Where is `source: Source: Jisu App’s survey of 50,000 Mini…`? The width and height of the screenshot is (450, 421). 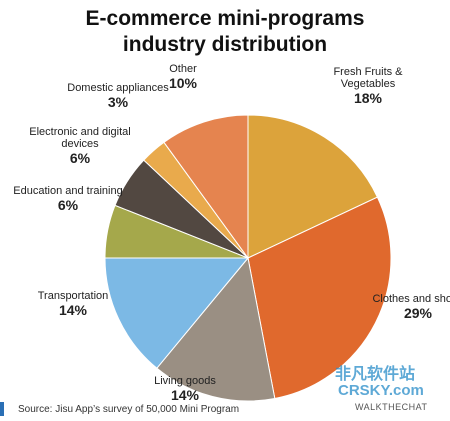 source: Source: Jisu App’s survey of 50,000 Mini… is located at coordinates (129, 409).